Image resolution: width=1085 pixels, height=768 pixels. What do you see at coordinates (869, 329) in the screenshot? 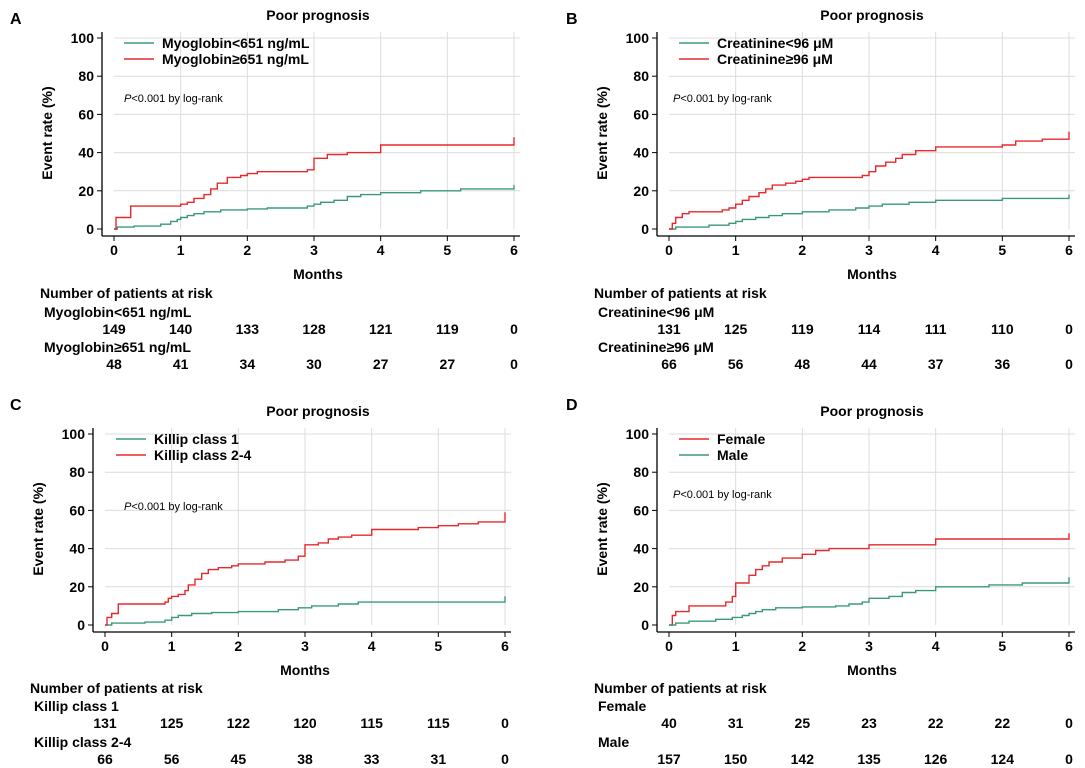
I see `risk-value: 114` at bounding box center [869, 329].